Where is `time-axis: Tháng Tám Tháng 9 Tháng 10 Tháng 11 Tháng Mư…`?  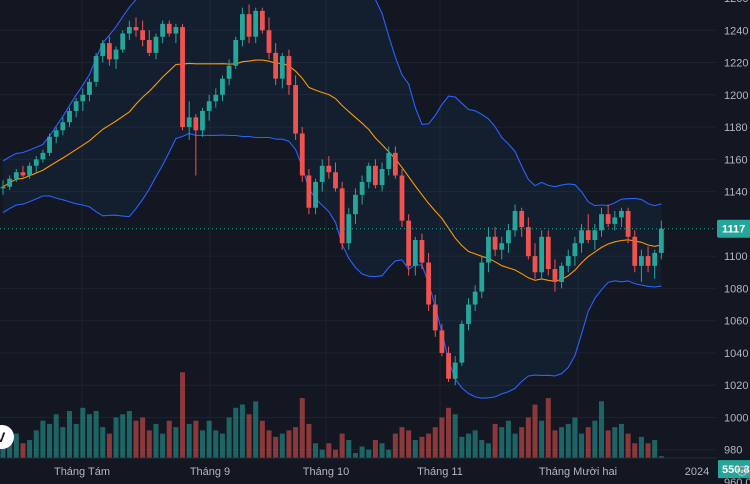
time-axis: Tháng Tám Tháng 9 Tháng 10 Tháng 11 Tháng Mư… is located at coordinates (359, 470).